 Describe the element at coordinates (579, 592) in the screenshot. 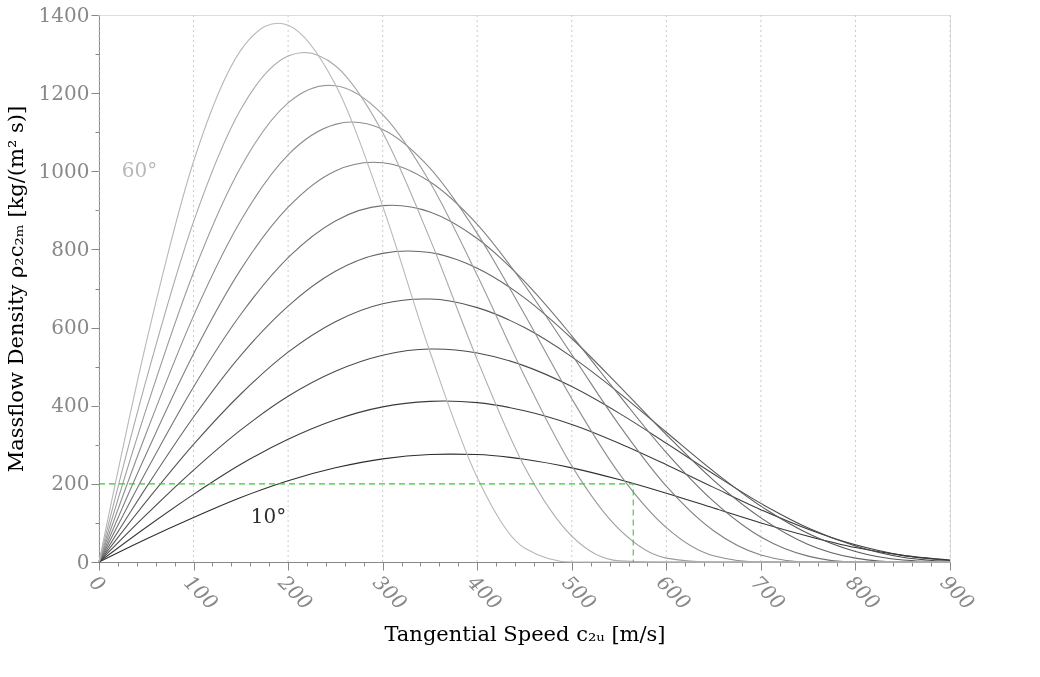

I see `x-tick-label: 500` at that location.